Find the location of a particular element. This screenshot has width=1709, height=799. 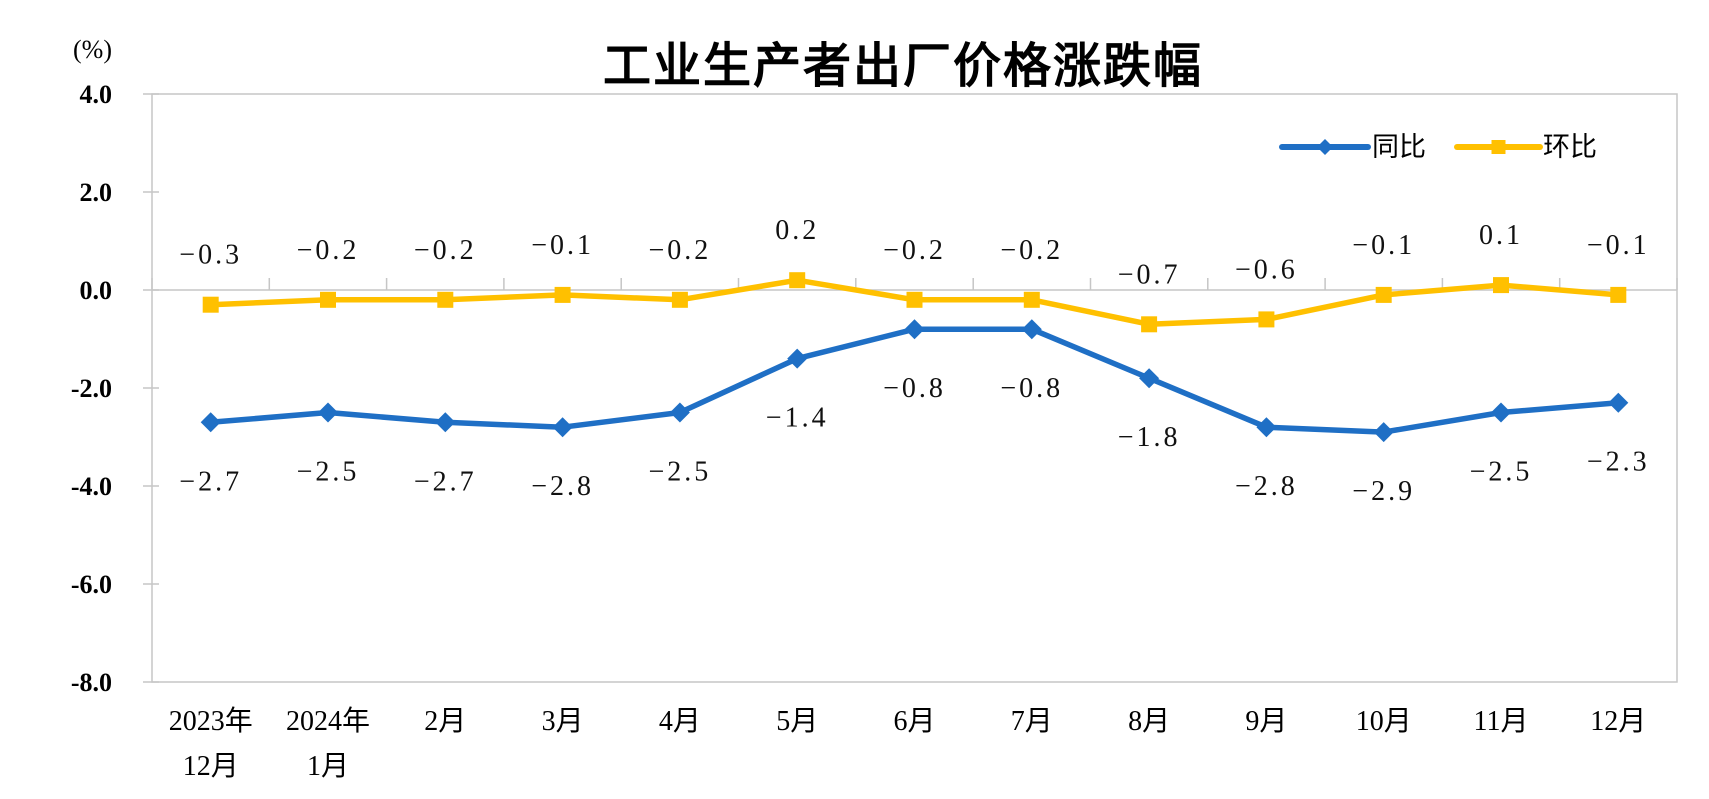

legend-item-huanbi: 环比 is located at coordinates (1525, 147).